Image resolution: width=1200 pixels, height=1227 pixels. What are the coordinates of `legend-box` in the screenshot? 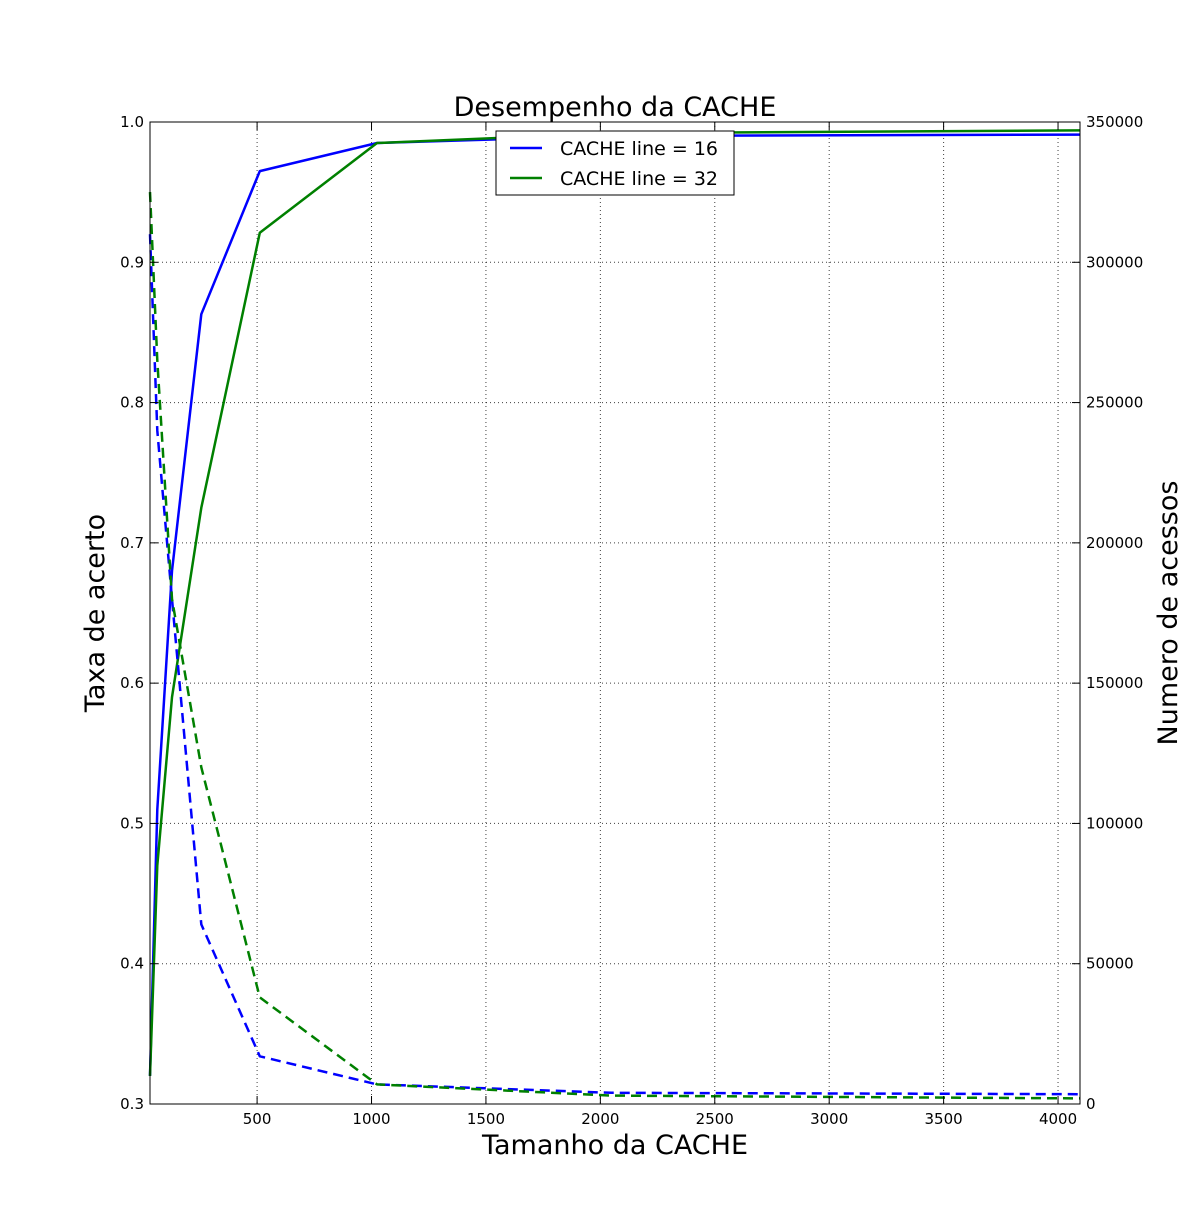 It's located at (615, 163).